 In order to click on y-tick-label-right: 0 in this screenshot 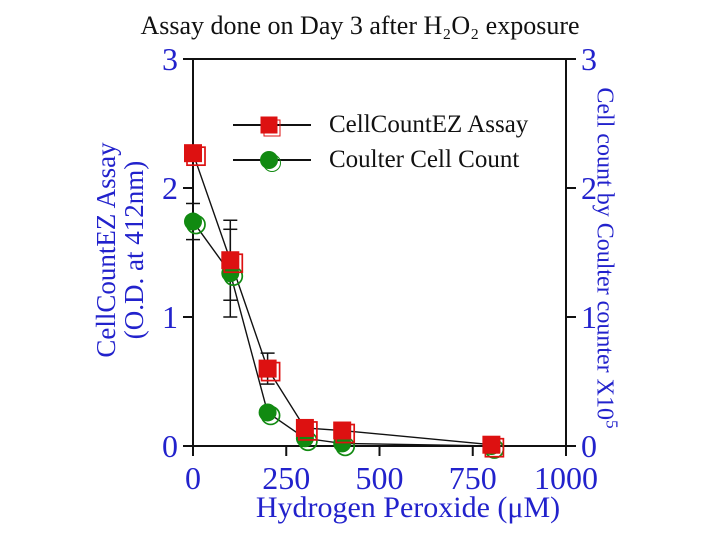, I will do `click(589, 446)`.